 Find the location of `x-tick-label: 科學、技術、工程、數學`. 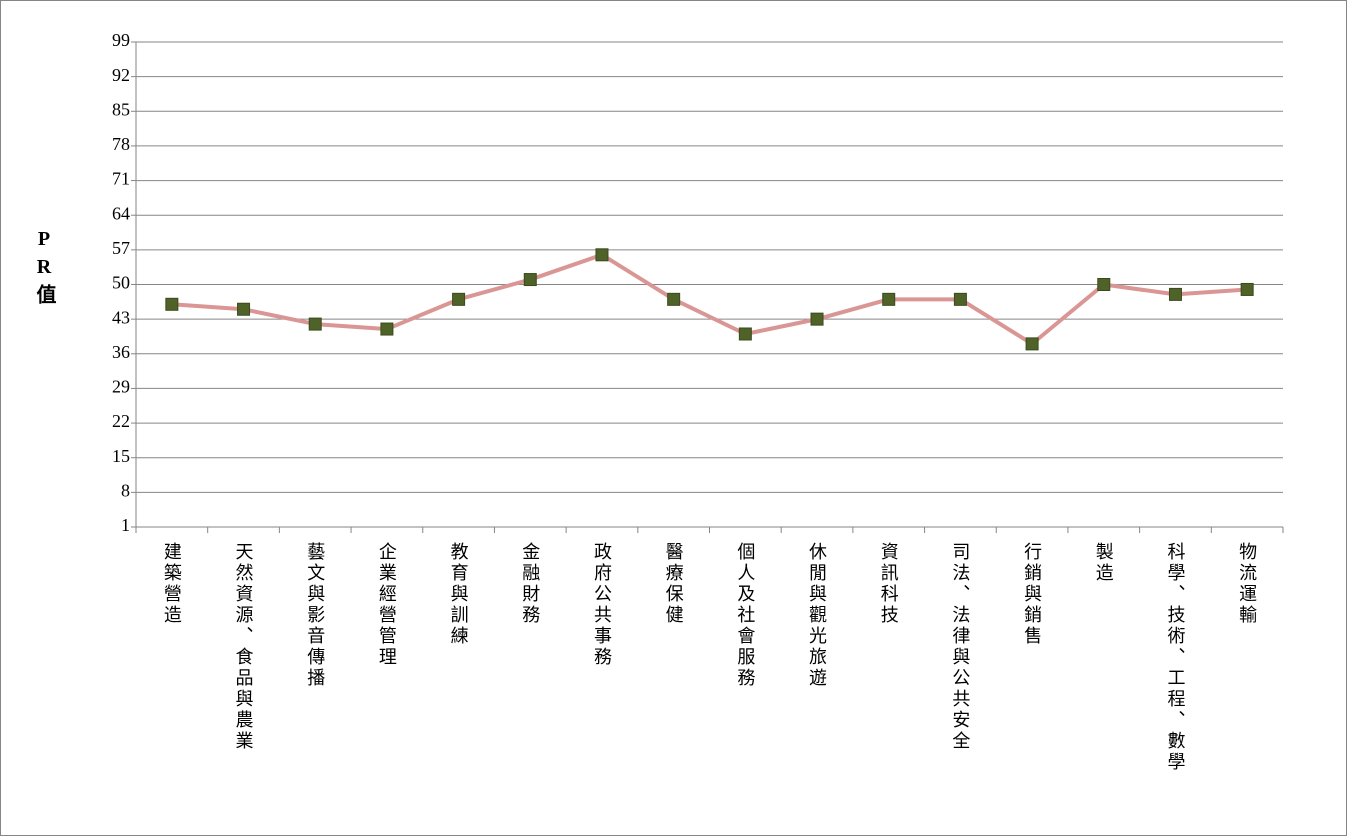

x-tick-label: 科學、技術、工程、數學 is located at coordinates (1175, 657).